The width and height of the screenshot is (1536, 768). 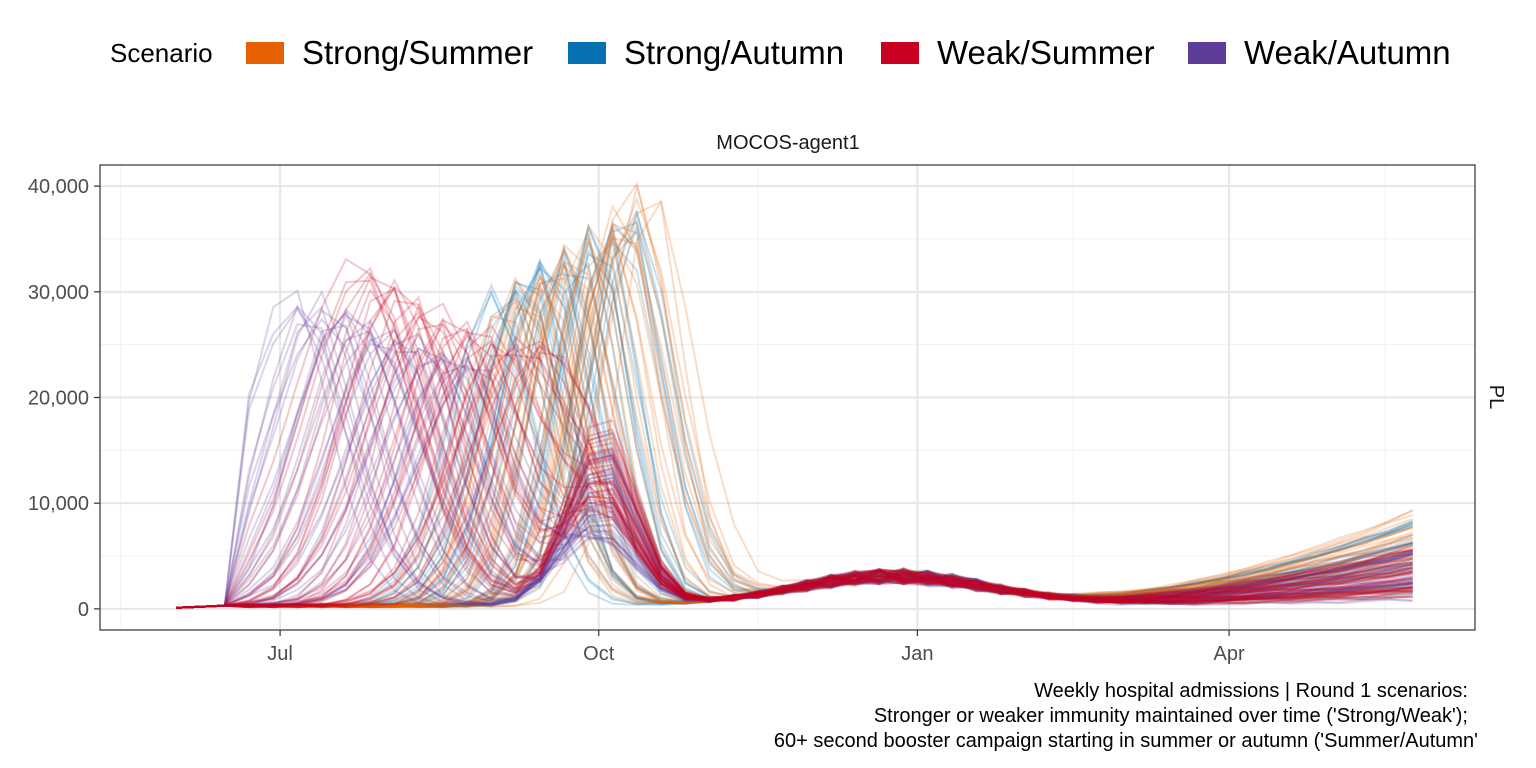 I want to click on x-axis: Jul Oct Jan Apr, so click(x=756, y=647).